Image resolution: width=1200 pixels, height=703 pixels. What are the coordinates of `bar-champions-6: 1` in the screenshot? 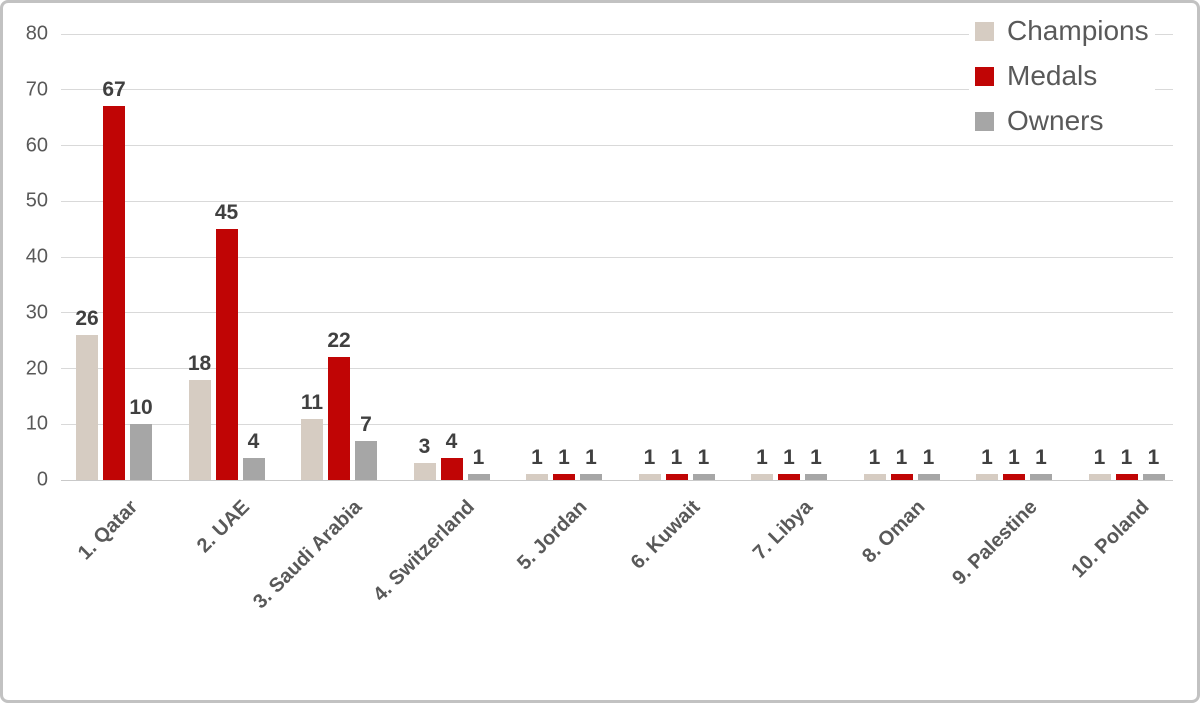 It's located at (649, 463).